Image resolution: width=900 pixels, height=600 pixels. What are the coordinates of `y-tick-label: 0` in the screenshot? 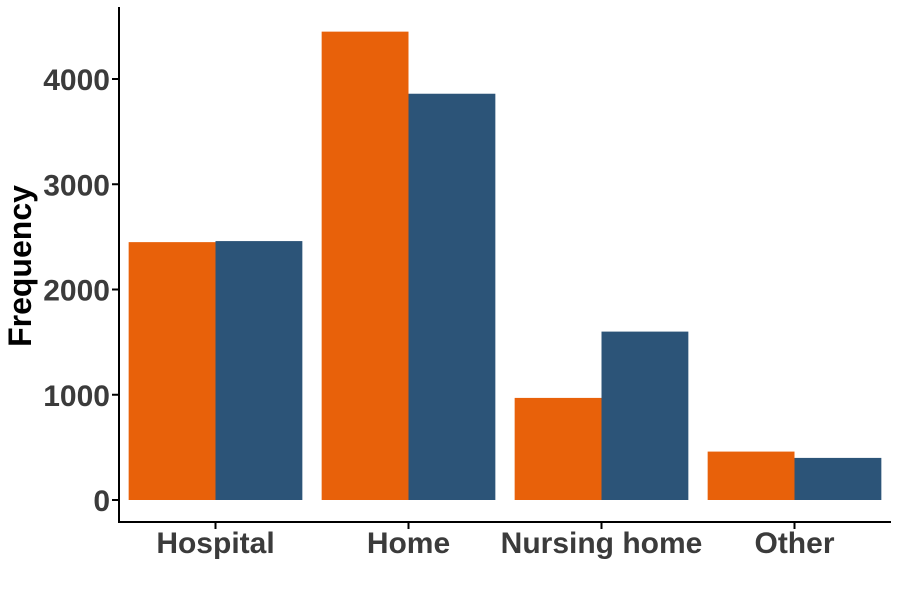 It's located at (101, 501).